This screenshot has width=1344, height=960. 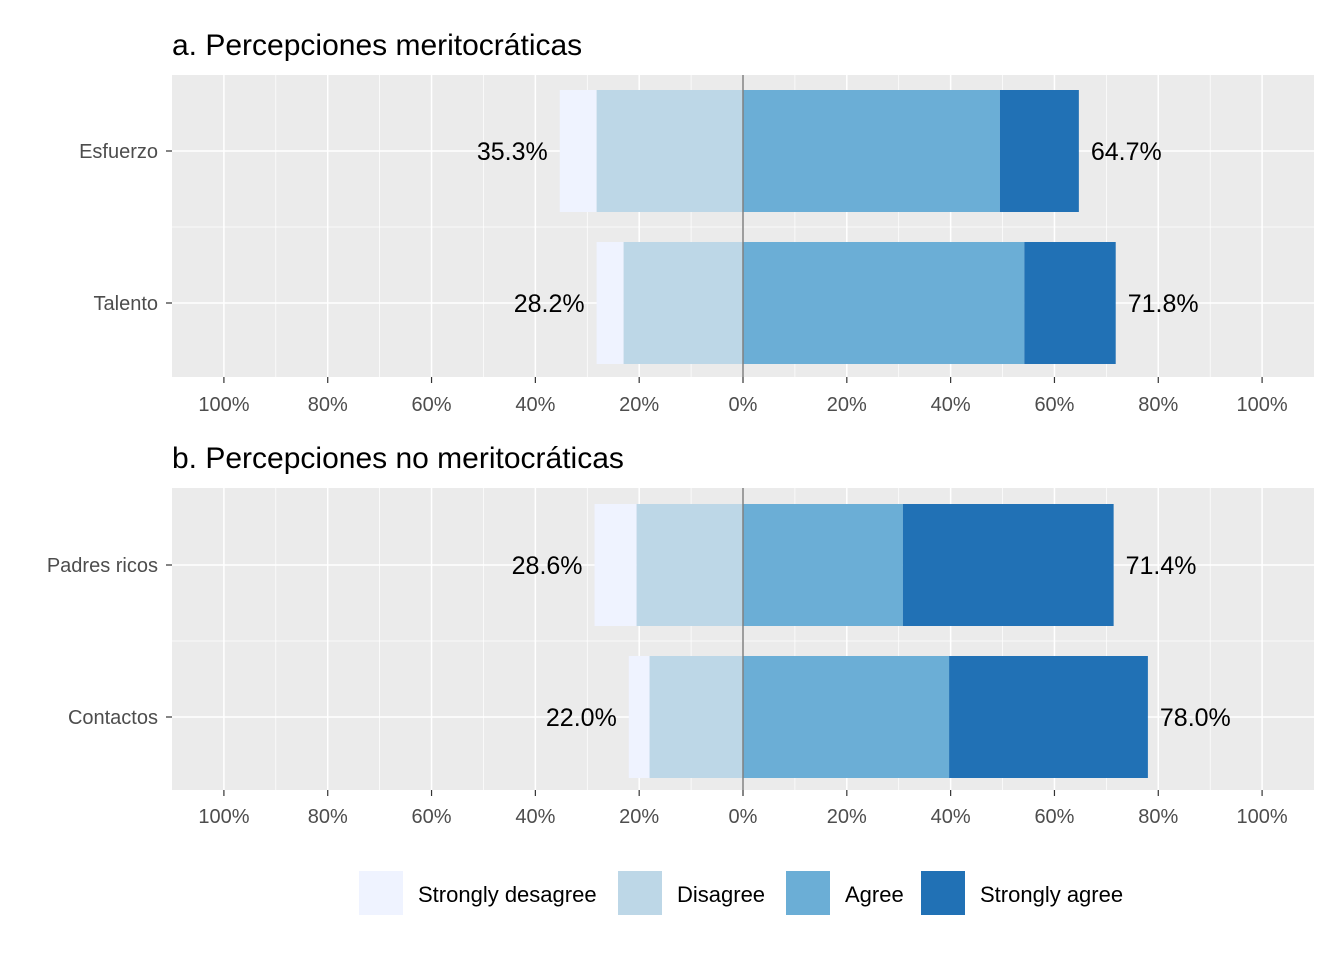 I want to click on legend-item: Strongly desagree, so click(x=478, y=893).